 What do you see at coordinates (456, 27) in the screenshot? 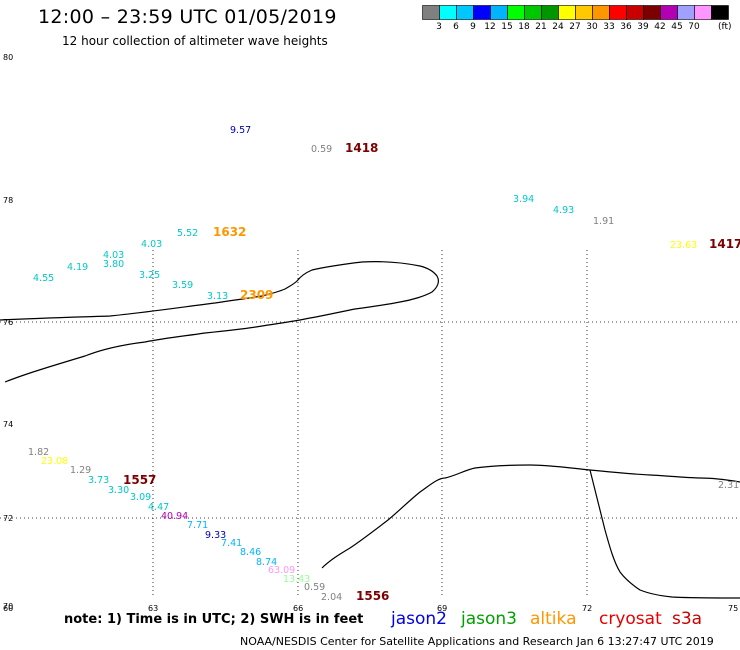
I see `scale-tick-label: 6` at bounding box center [456, 27].